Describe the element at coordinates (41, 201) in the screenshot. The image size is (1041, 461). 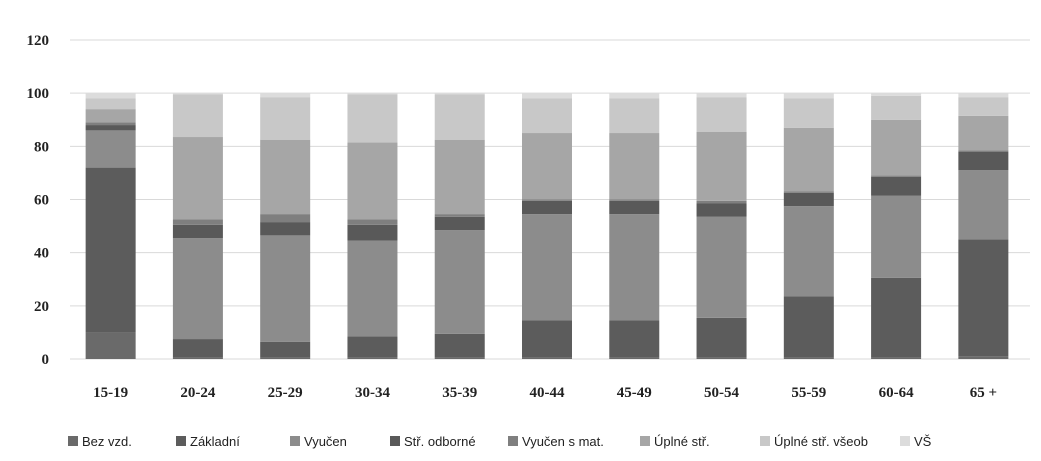
I see `y-tick-label: 60` at that location.